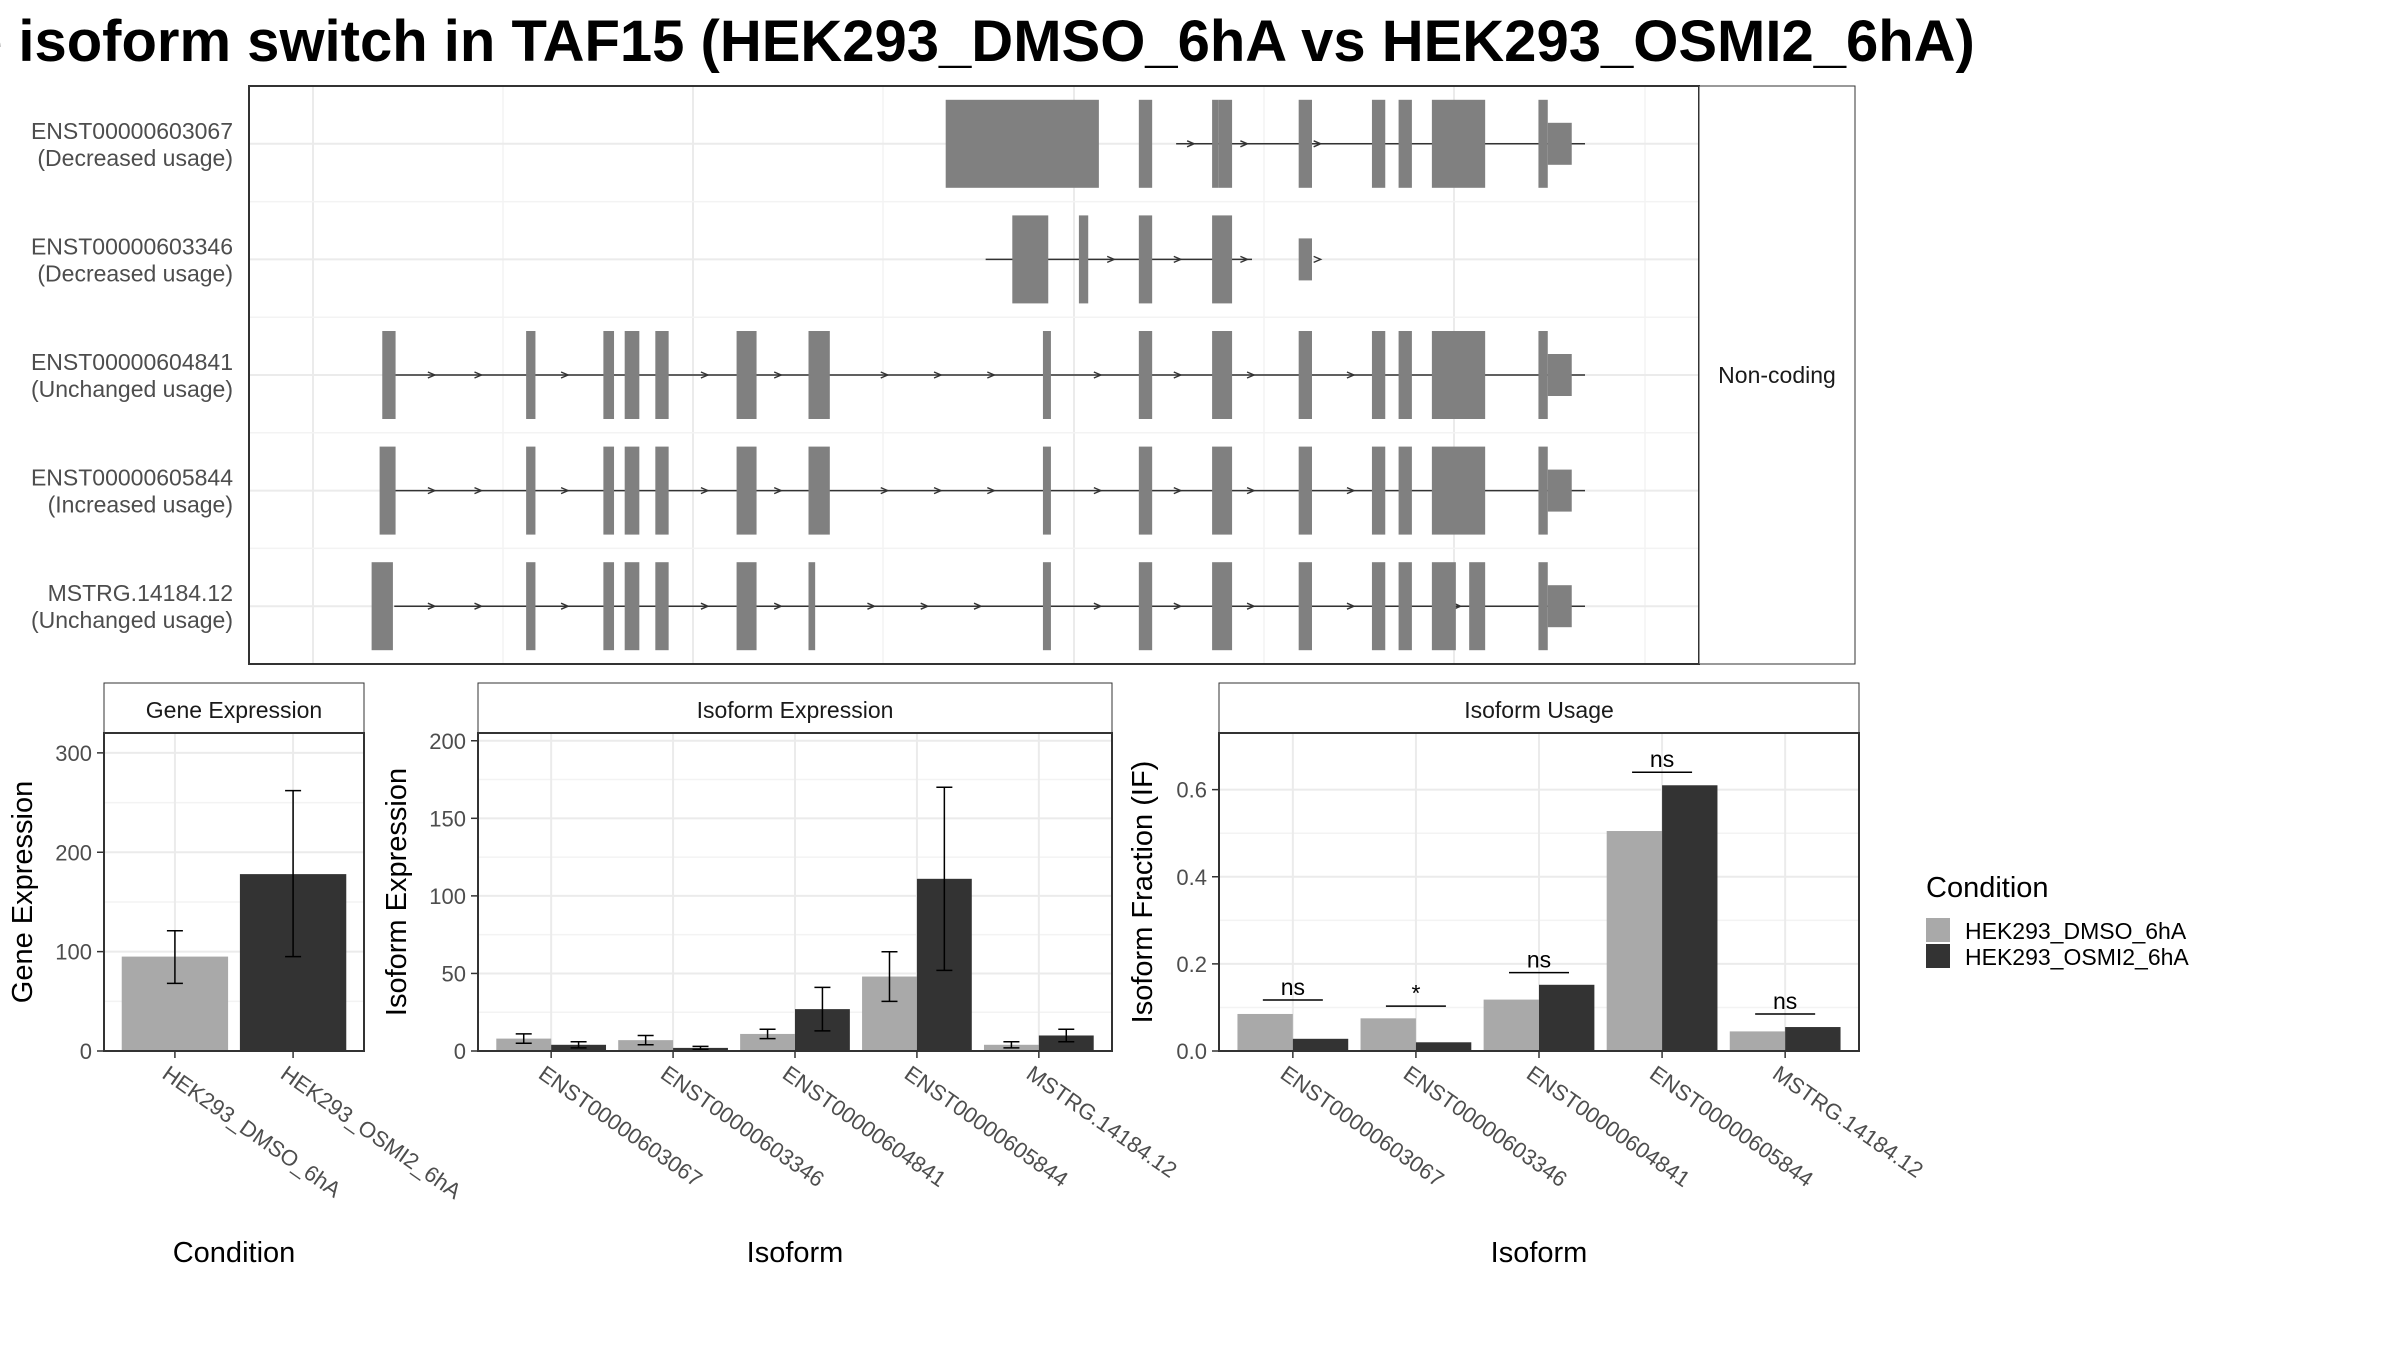 This screenshot has width=2400, height=1350. I want to click on isoform-usage-y-title: Isoform Fraction (IF), so click(1143, 892).